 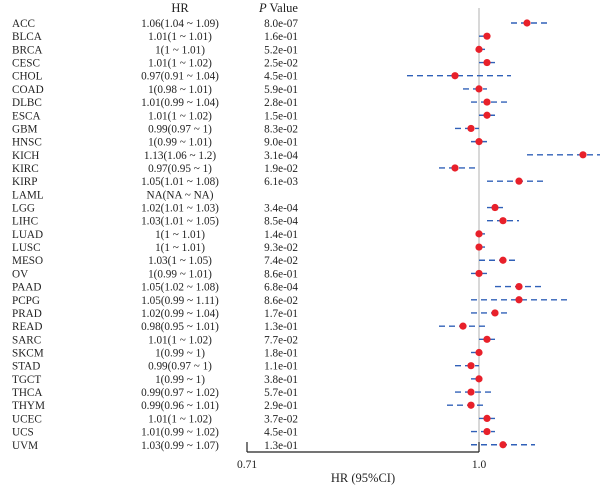 I want to click on row-prad: PRAD 1.02(0.99 ~ 1.04) 1.7e-01, so click(x=261, y=314).